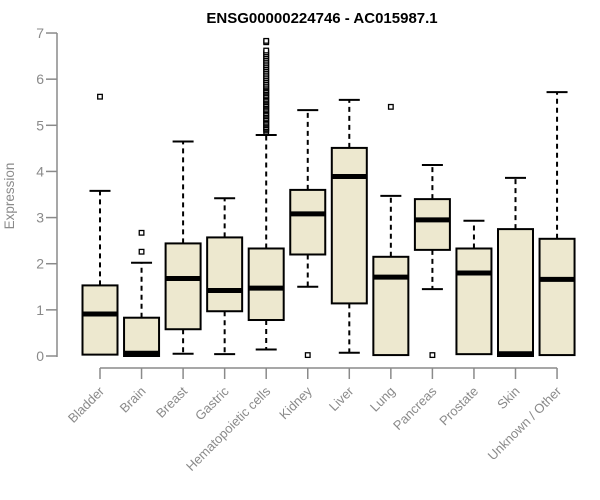 The image size is (600, 500). I want to click on box-group-lung, so click(391, 230).